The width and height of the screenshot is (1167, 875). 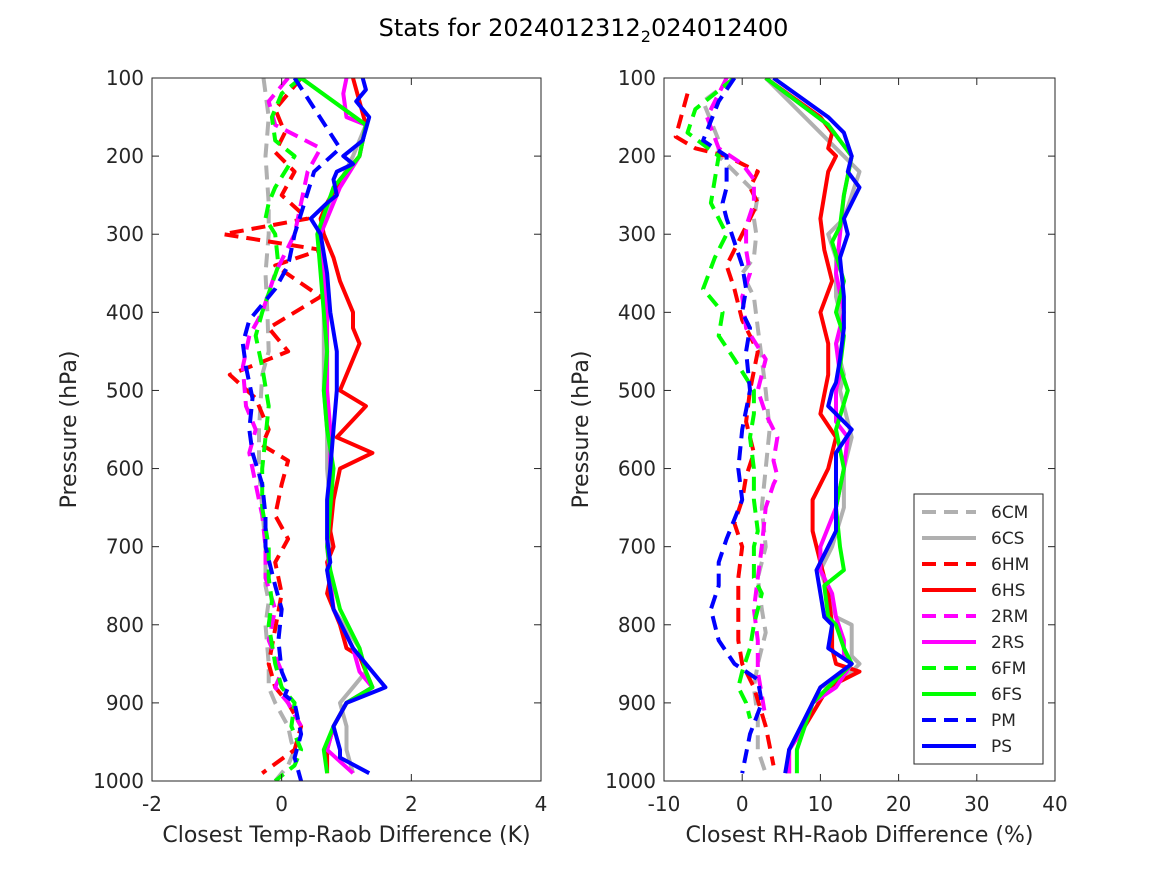 What do you see at coordinates (1001, 747) in the screenshot?
I see `legend-label-ps: PS` at bounding box center [1001, 747].